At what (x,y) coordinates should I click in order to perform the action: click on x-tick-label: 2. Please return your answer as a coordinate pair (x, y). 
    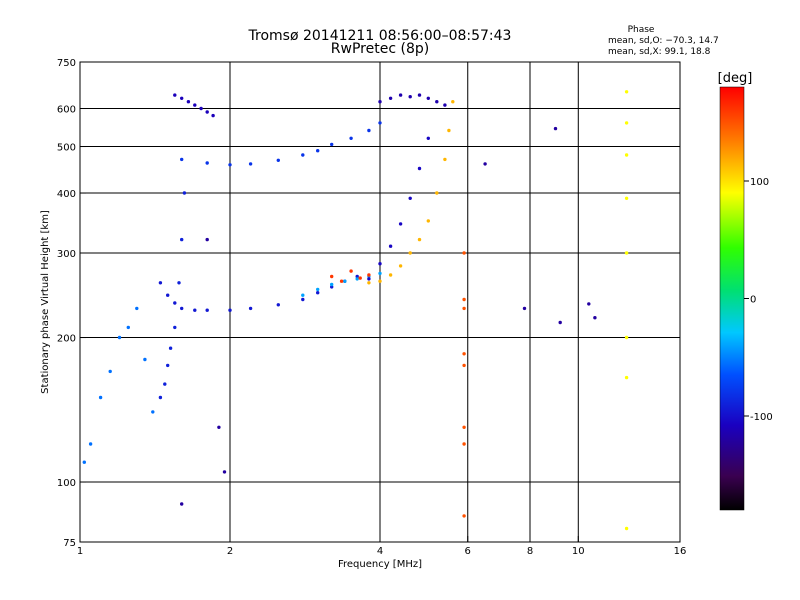
    Looking at the image, I should click on (230, 551).